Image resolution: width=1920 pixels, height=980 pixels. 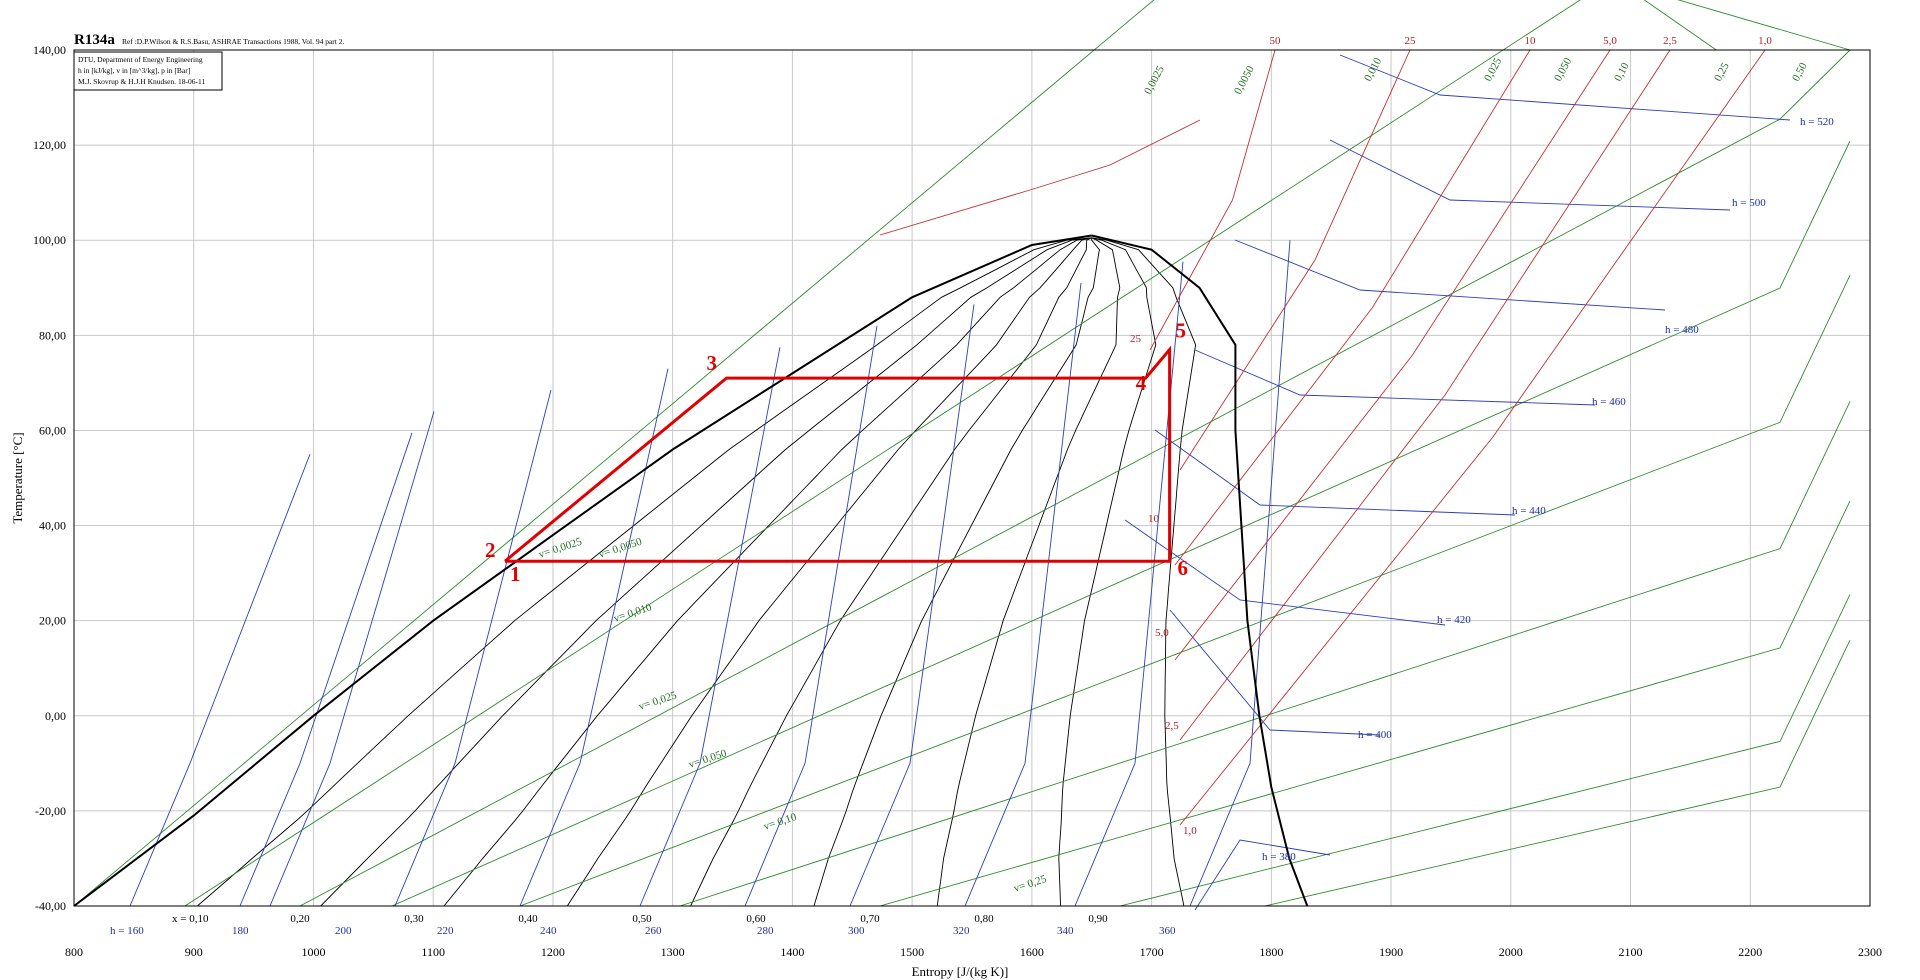 I want to click on x-tick-label: 1900, so click(x=1391, y=952).